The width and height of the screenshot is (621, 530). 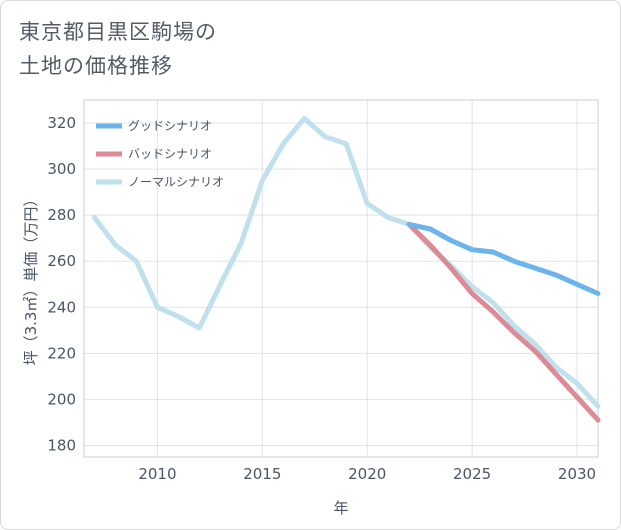 I want to click on x-tick-label: 2010, so click(x=157, y=474).